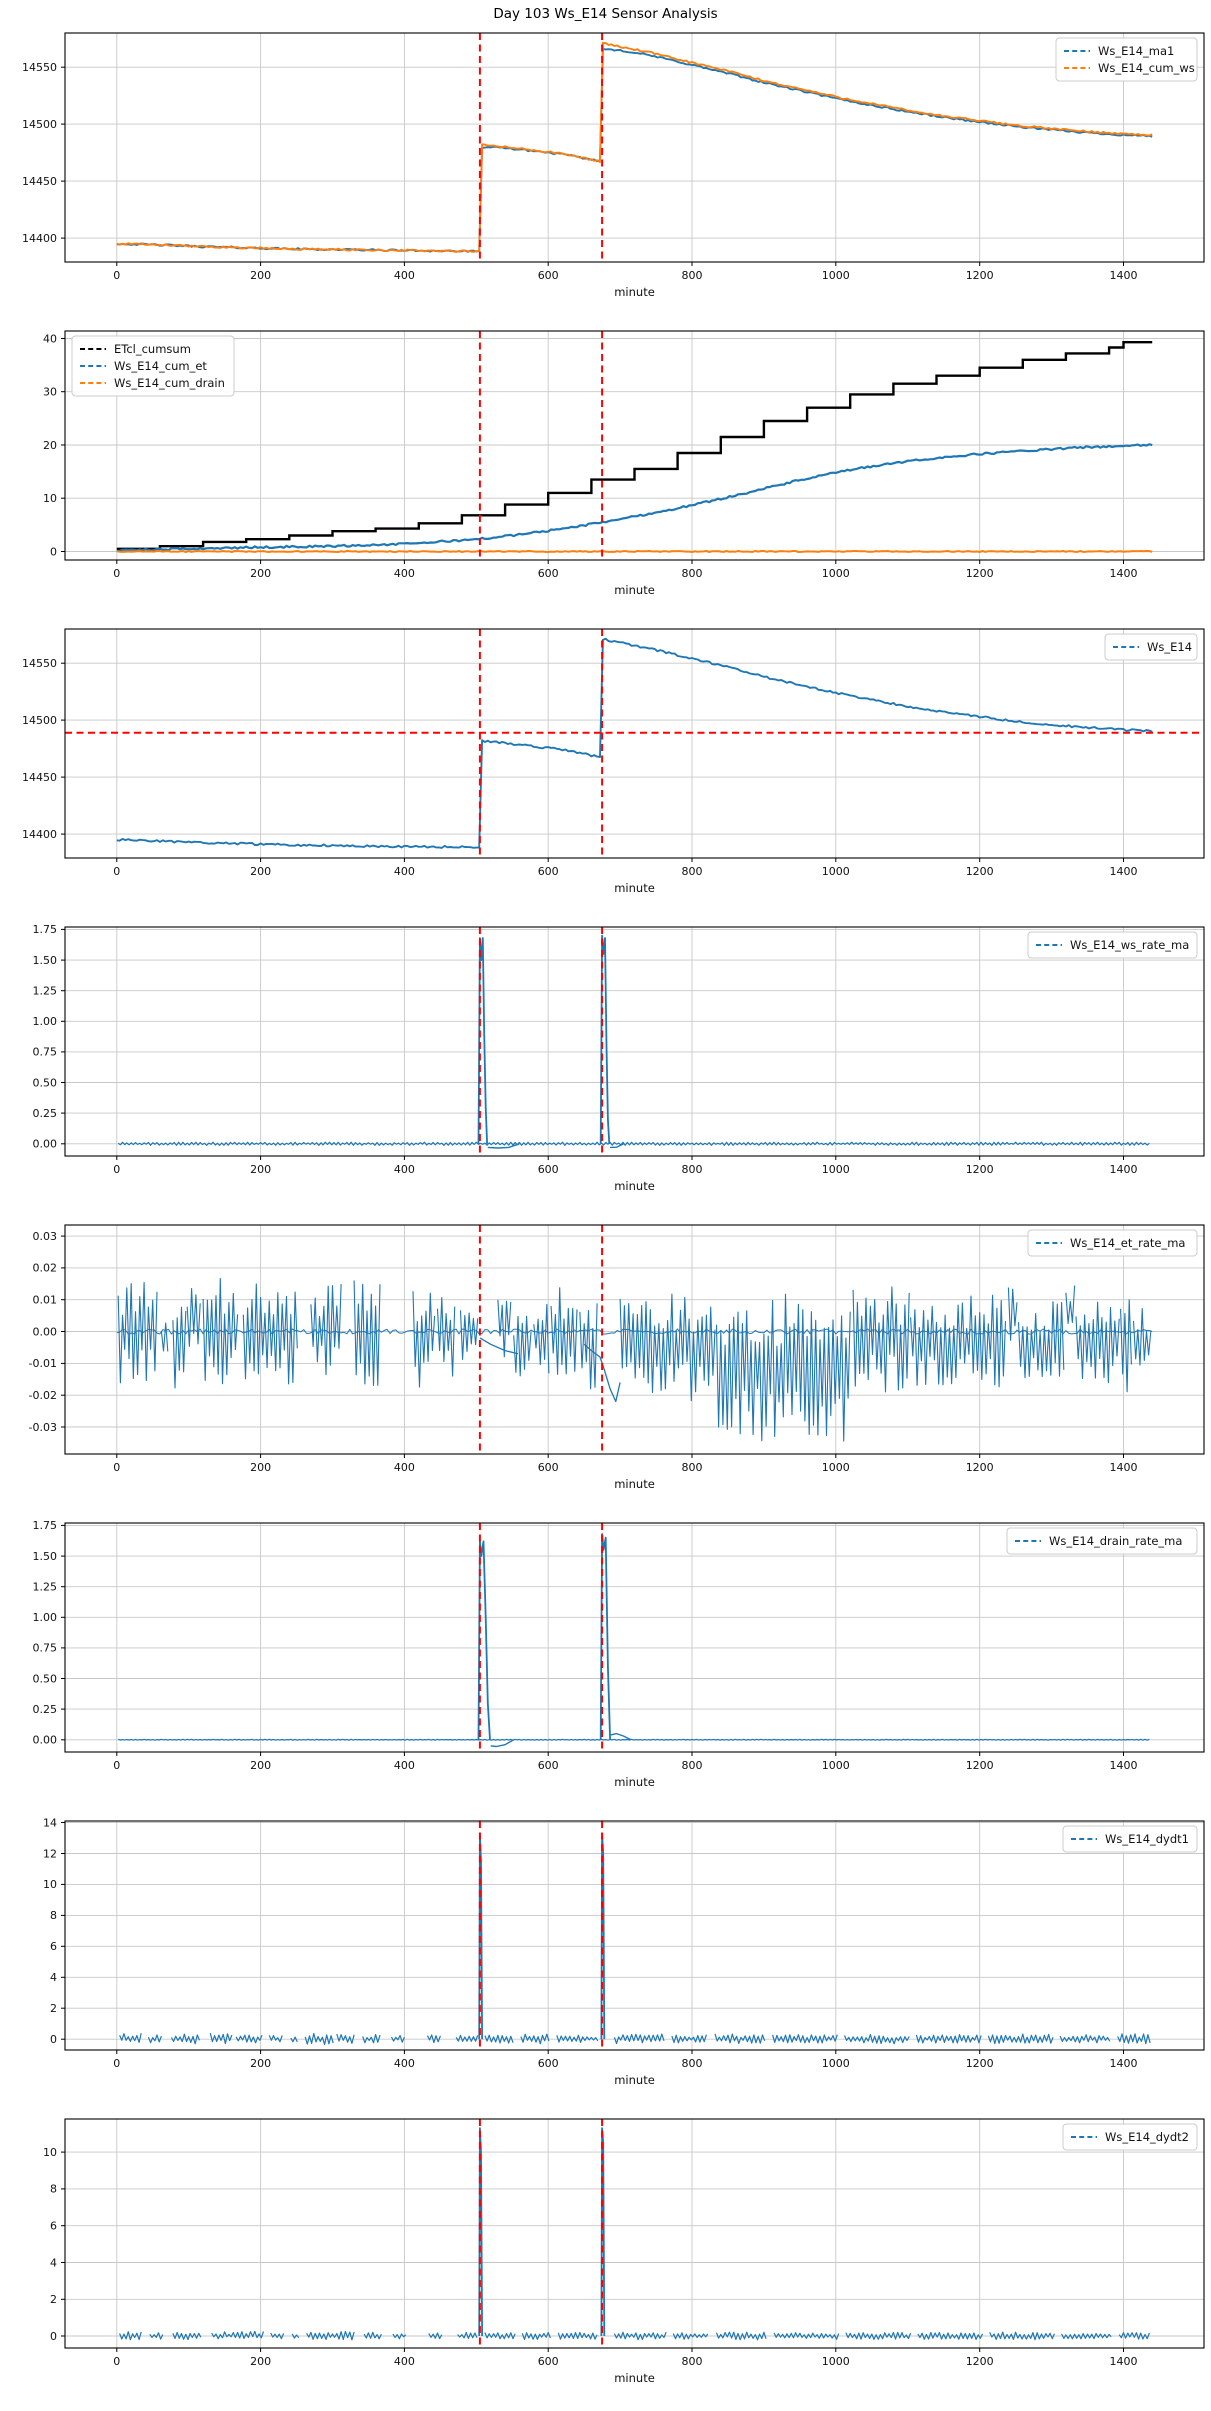 The height and width of the screenshot is (2411, 1211). What do you see at coordinates (45, 1268) in the screenshot?
I see `svg-text: 0.02` at bounding box center [45, 1268].